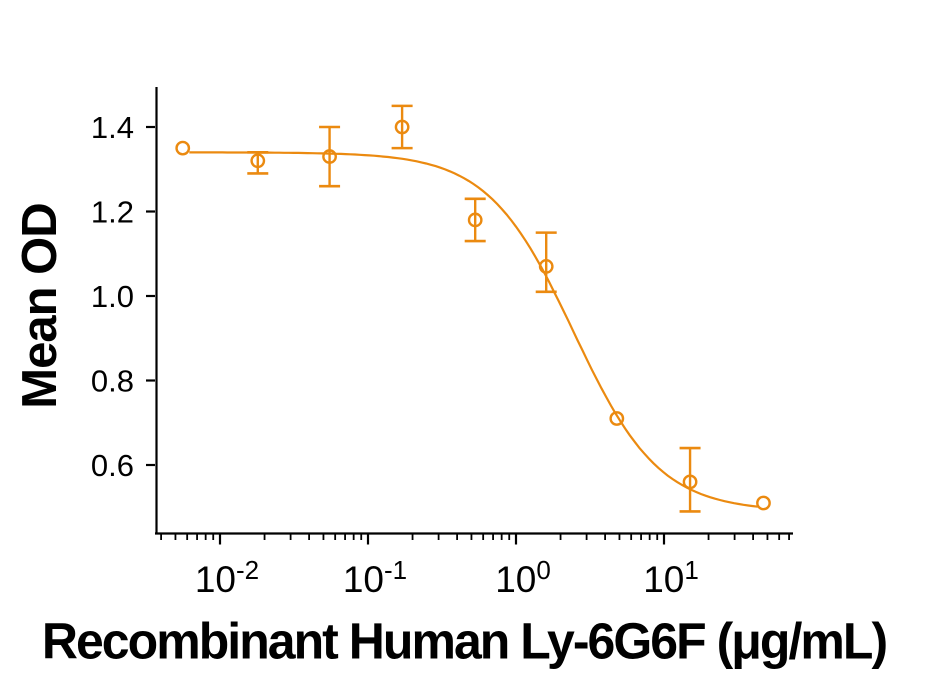 This screenshot has height=685, width=929. I want to click on x-tick-label: 10¹, so click(671, 577).